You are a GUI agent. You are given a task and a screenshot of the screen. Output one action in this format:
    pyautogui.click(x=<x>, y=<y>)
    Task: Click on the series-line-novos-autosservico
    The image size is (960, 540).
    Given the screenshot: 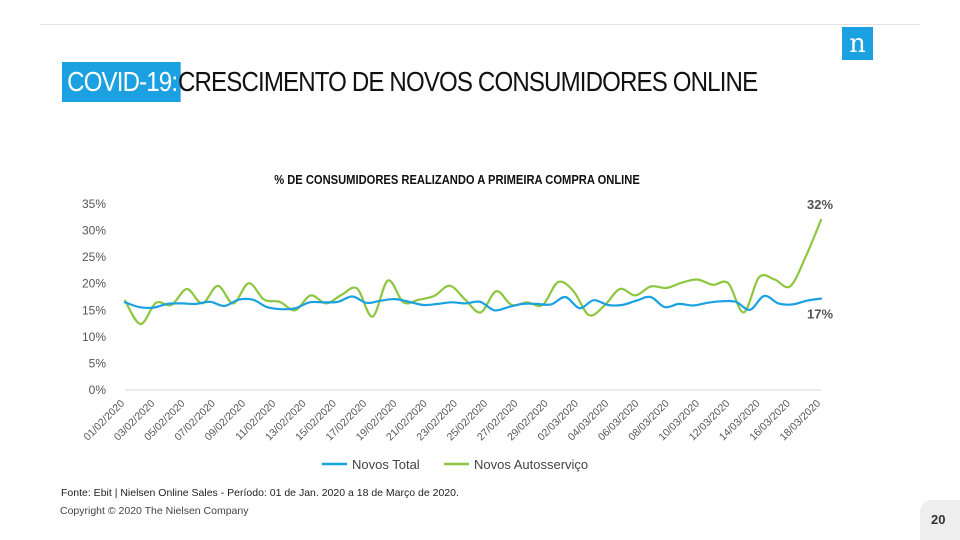 What is the action you would take?
    pyautogui.click(x=473, y=272)
    